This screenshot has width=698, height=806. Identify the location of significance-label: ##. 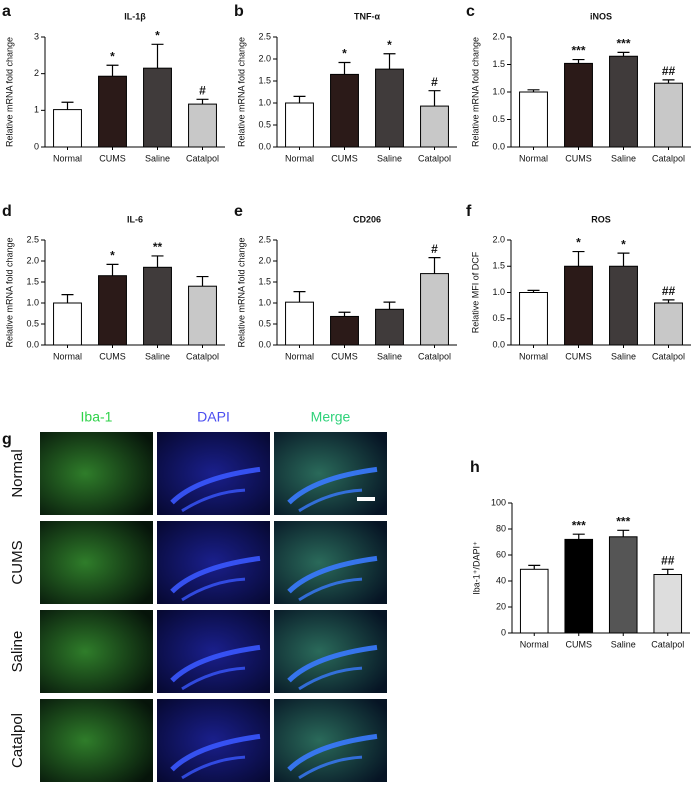
(669, 71).